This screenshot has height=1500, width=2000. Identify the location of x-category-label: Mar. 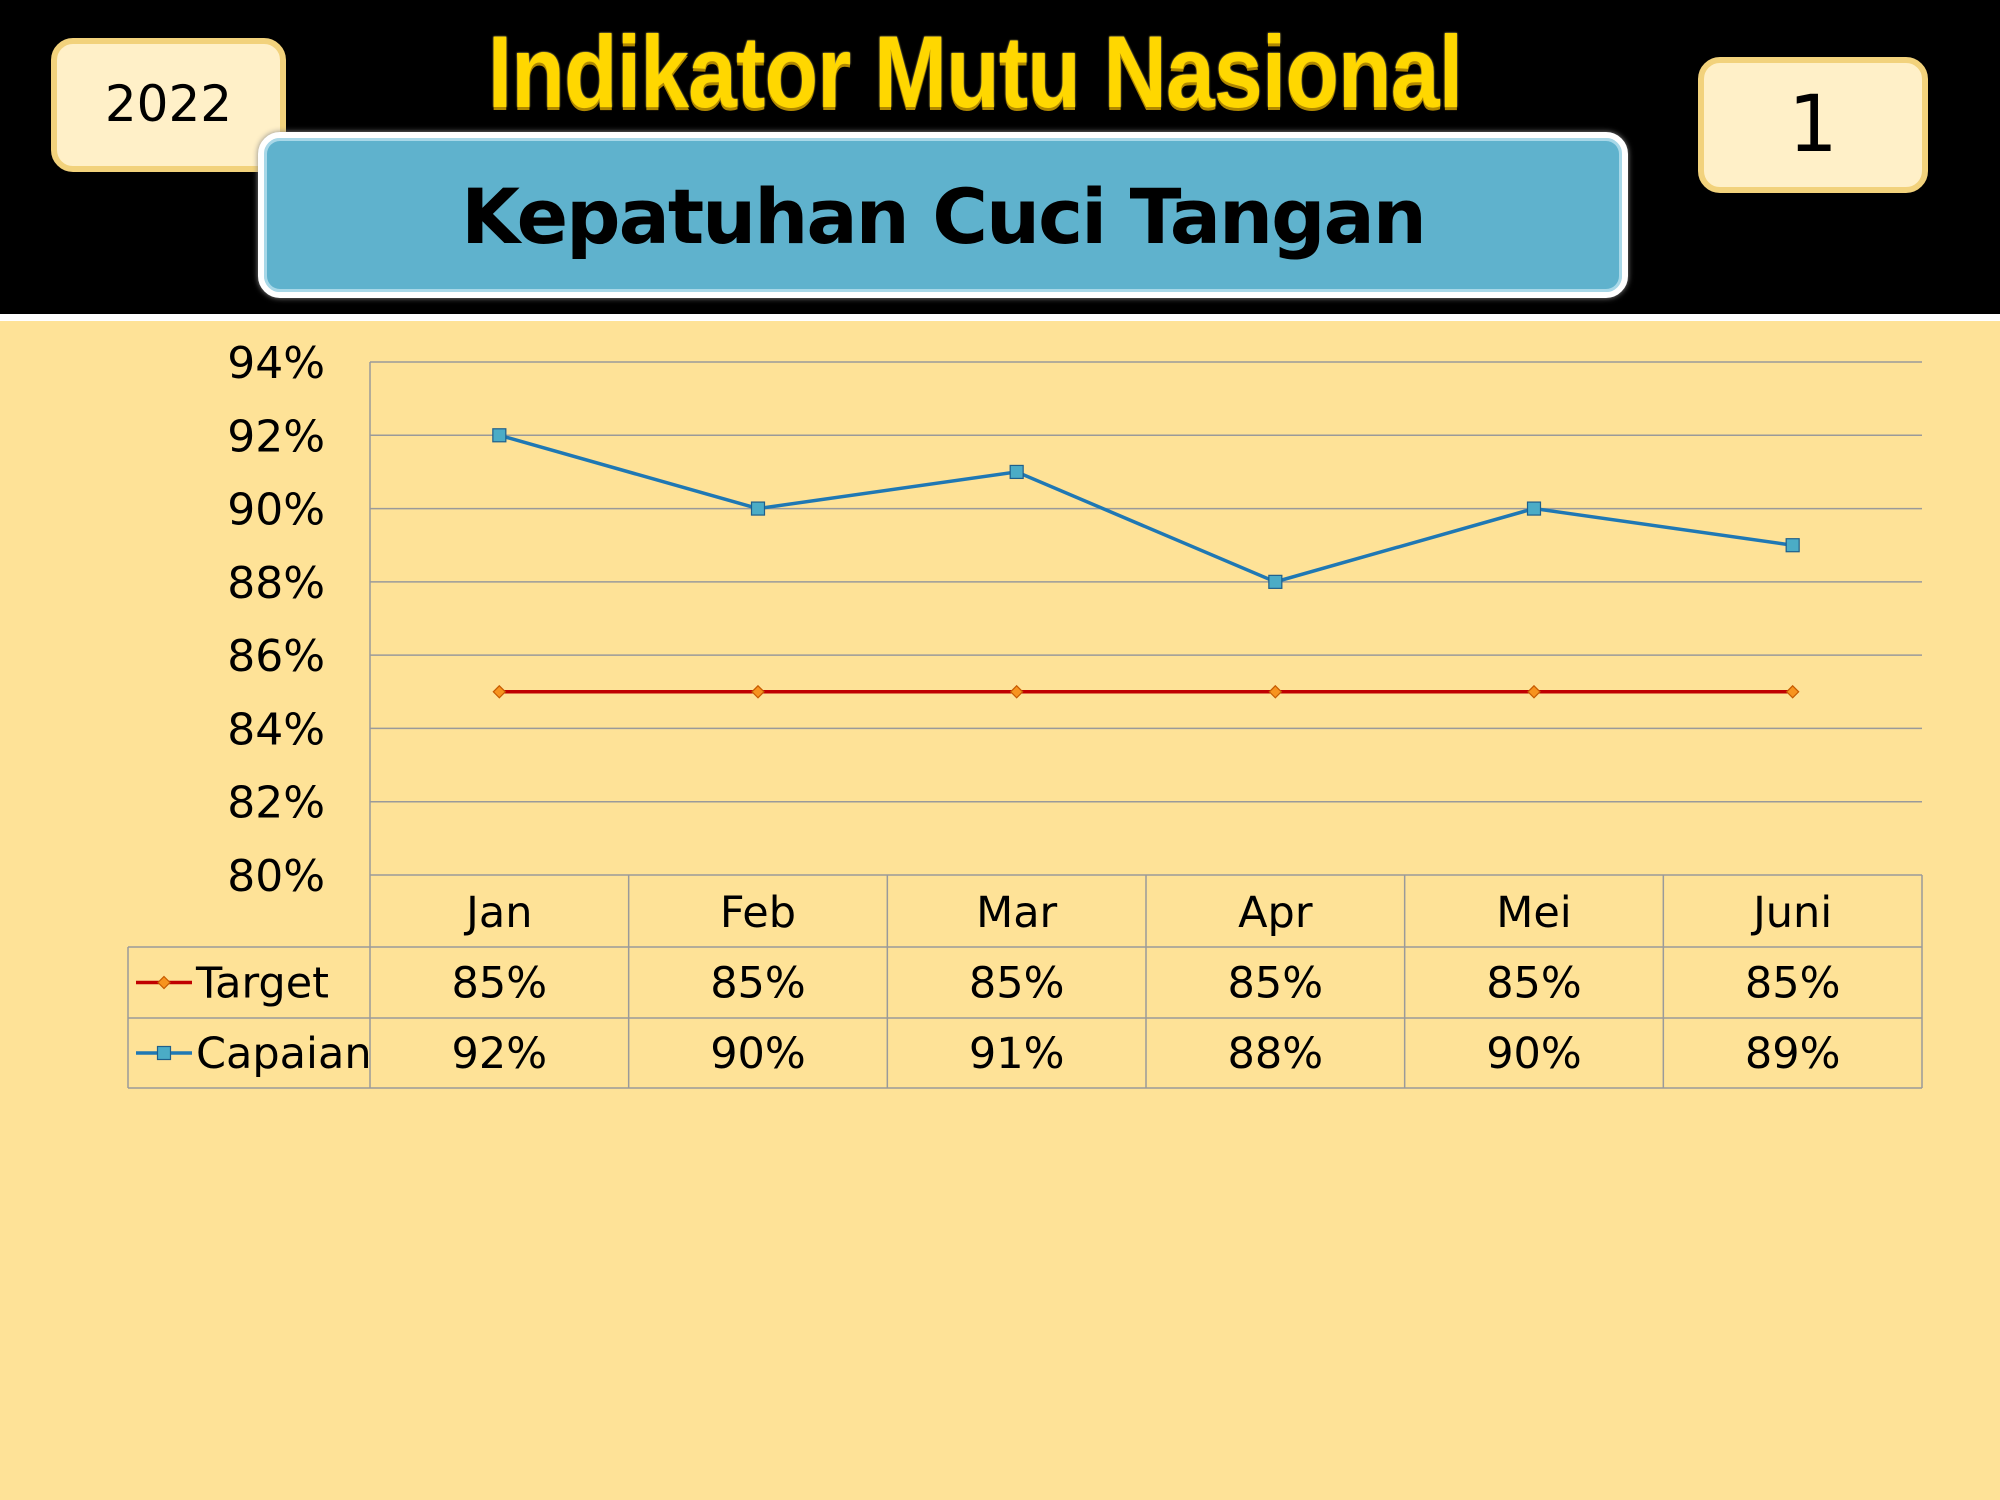
(1016, 913).